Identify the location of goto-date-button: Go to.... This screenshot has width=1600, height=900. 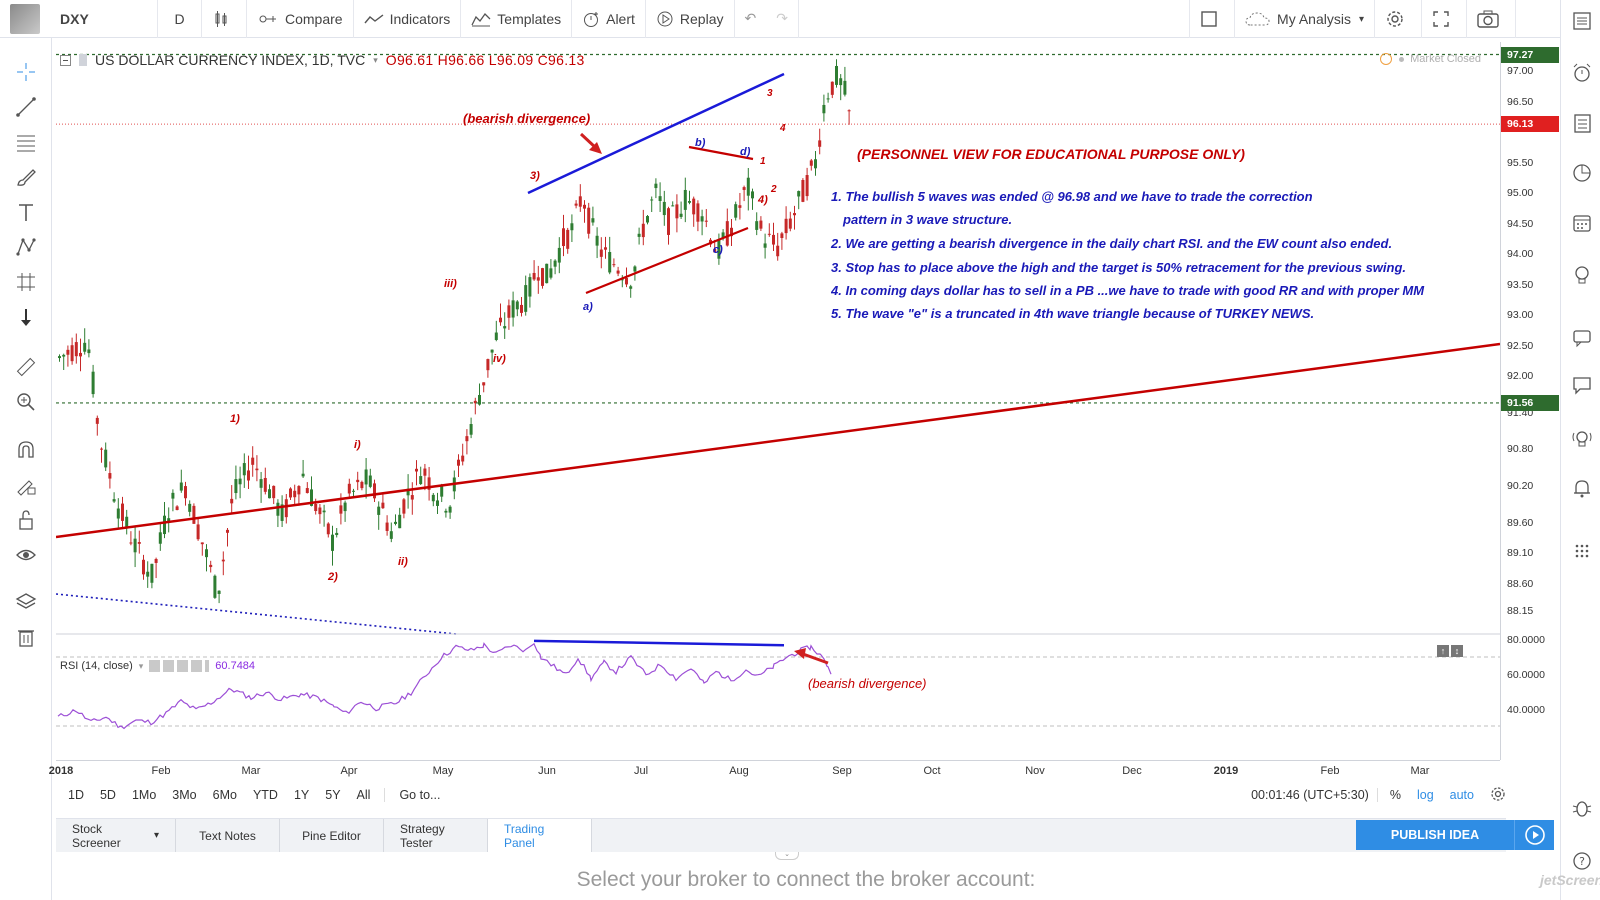
(416, 795).